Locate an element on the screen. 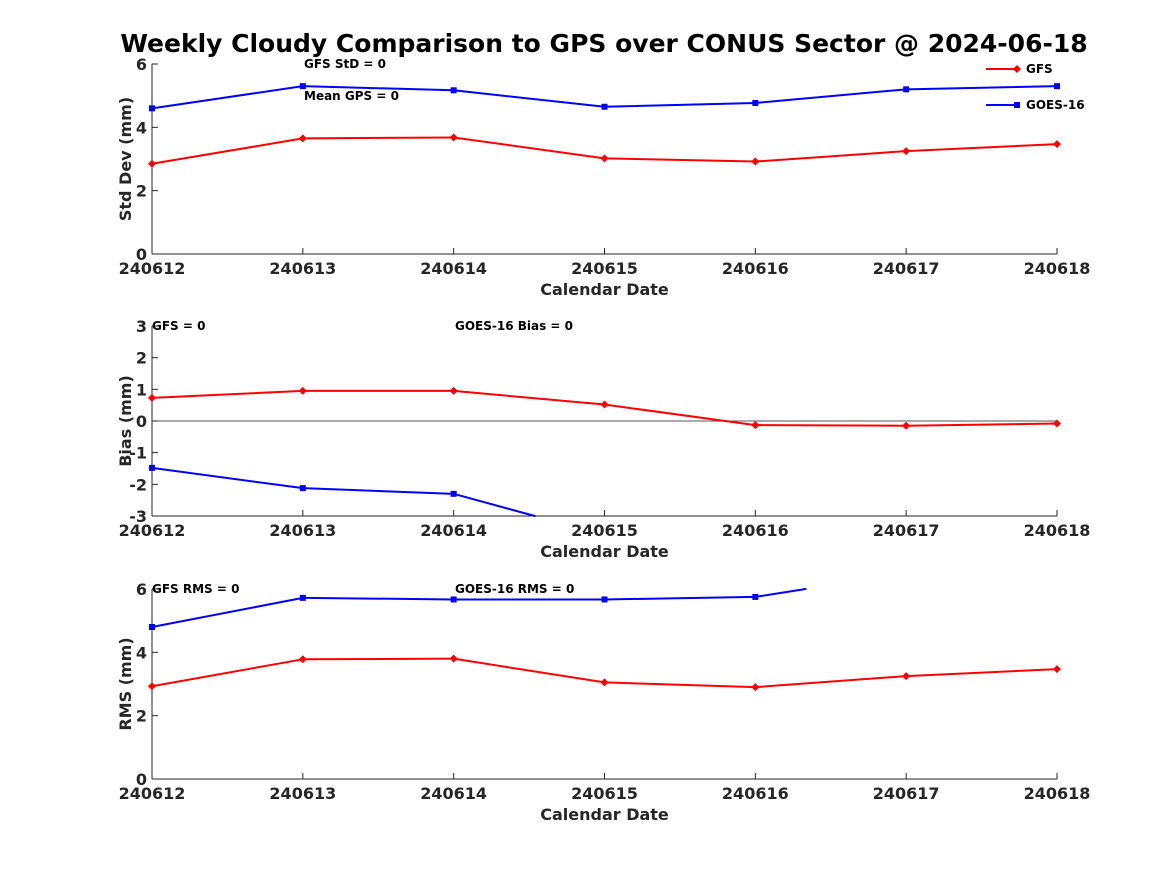 The height and width of the screenshot is (875, 1167). y-tick-label: 6 is located at coordinates (141, 64).